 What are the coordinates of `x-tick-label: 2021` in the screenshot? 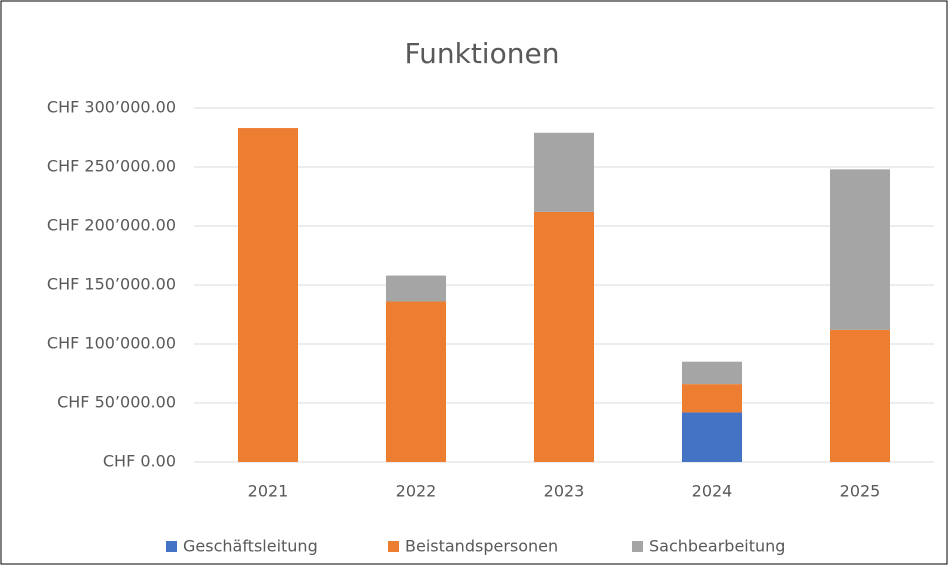 It's located at (268, 491).